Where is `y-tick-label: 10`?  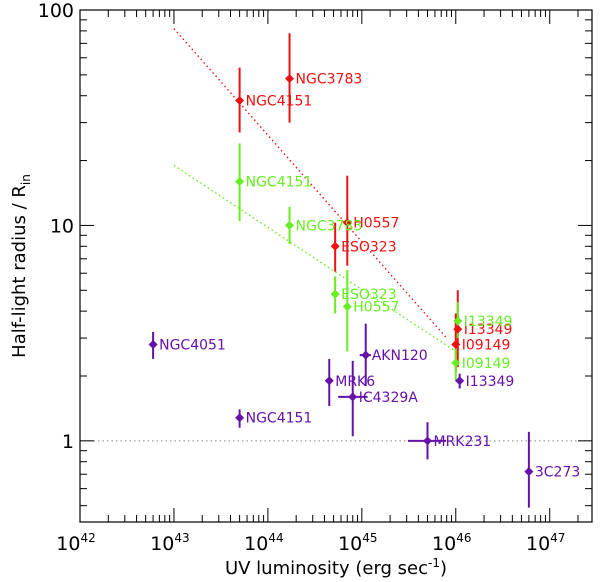
y-tick-label: 10 is located at coordinates (62, 226).